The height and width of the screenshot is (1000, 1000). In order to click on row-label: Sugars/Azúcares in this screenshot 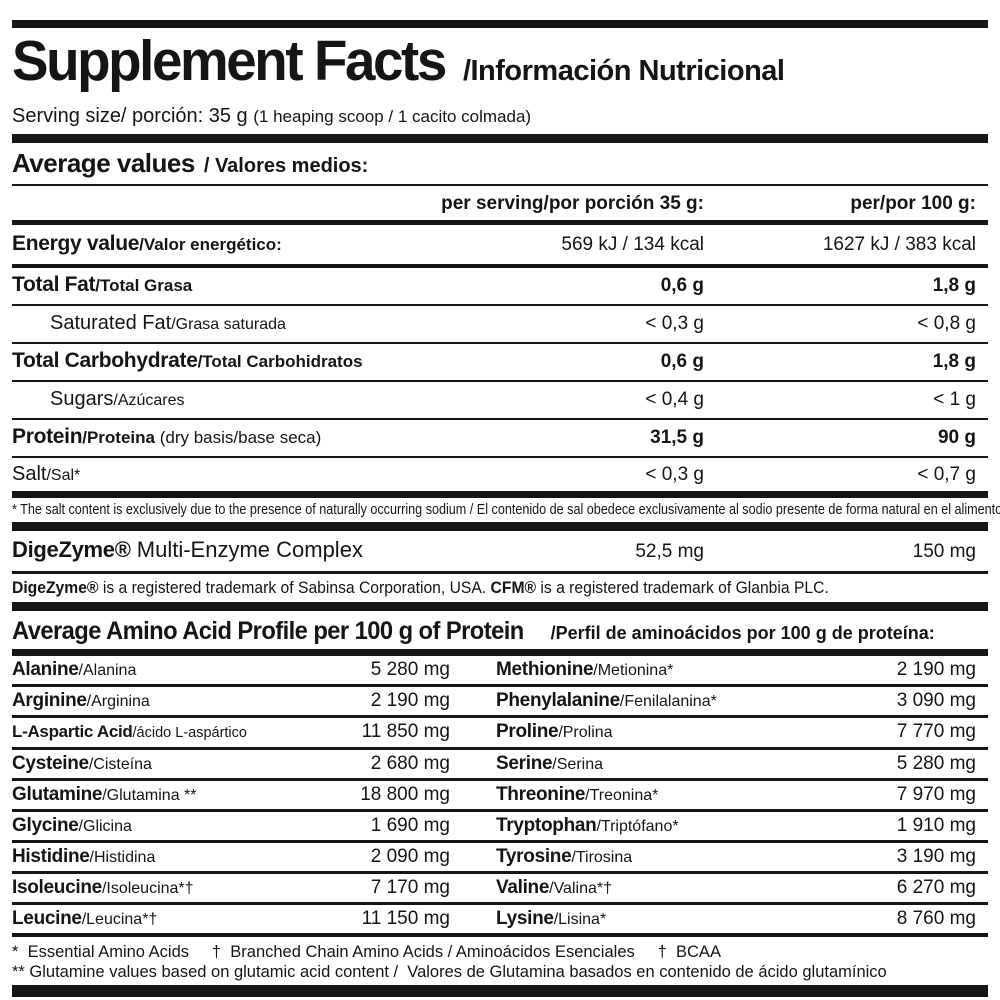, I will do `click(117, 399)`.